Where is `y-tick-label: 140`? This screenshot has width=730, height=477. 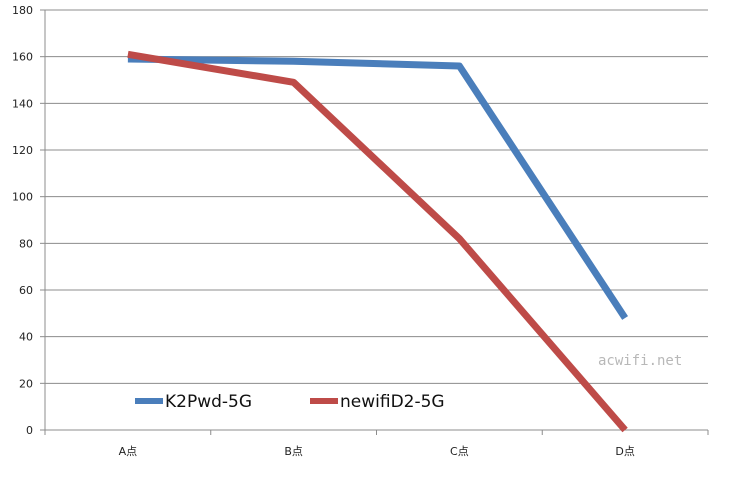 y-tick-label: 140 is located at coordinates (22, 103).